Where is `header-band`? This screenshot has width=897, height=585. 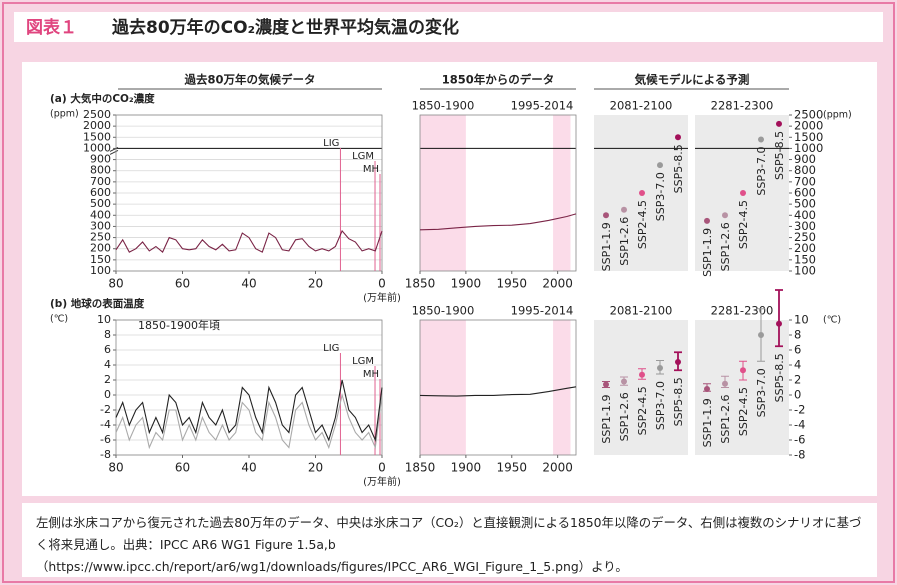
header-band is located at coordinates (448, 27).